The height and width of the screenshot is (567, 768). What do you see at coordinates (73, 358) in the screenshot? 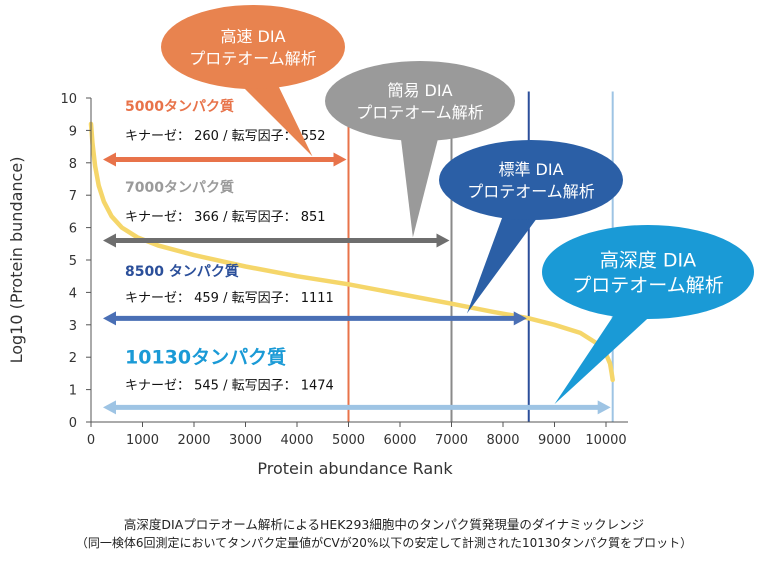
I see `y-tick-label: 2` at bounding box center [73, 358].